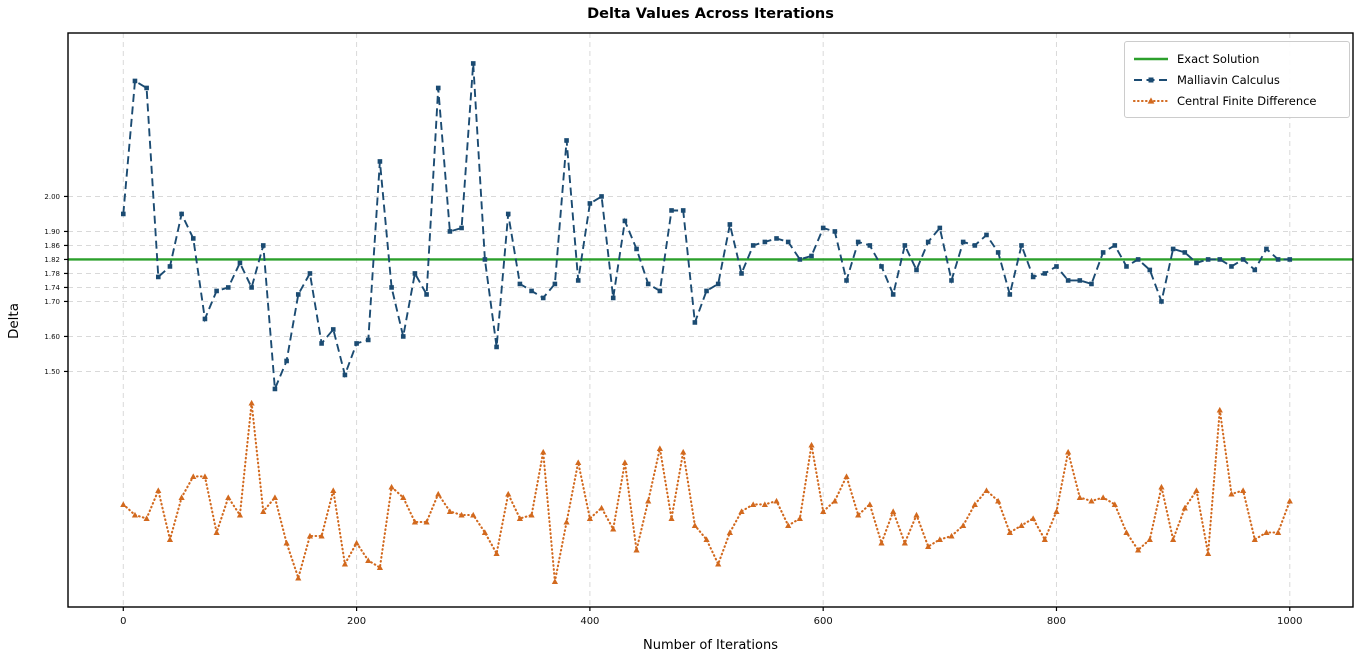  I want to click on x-tick-label: 800, so click(1056, 621).